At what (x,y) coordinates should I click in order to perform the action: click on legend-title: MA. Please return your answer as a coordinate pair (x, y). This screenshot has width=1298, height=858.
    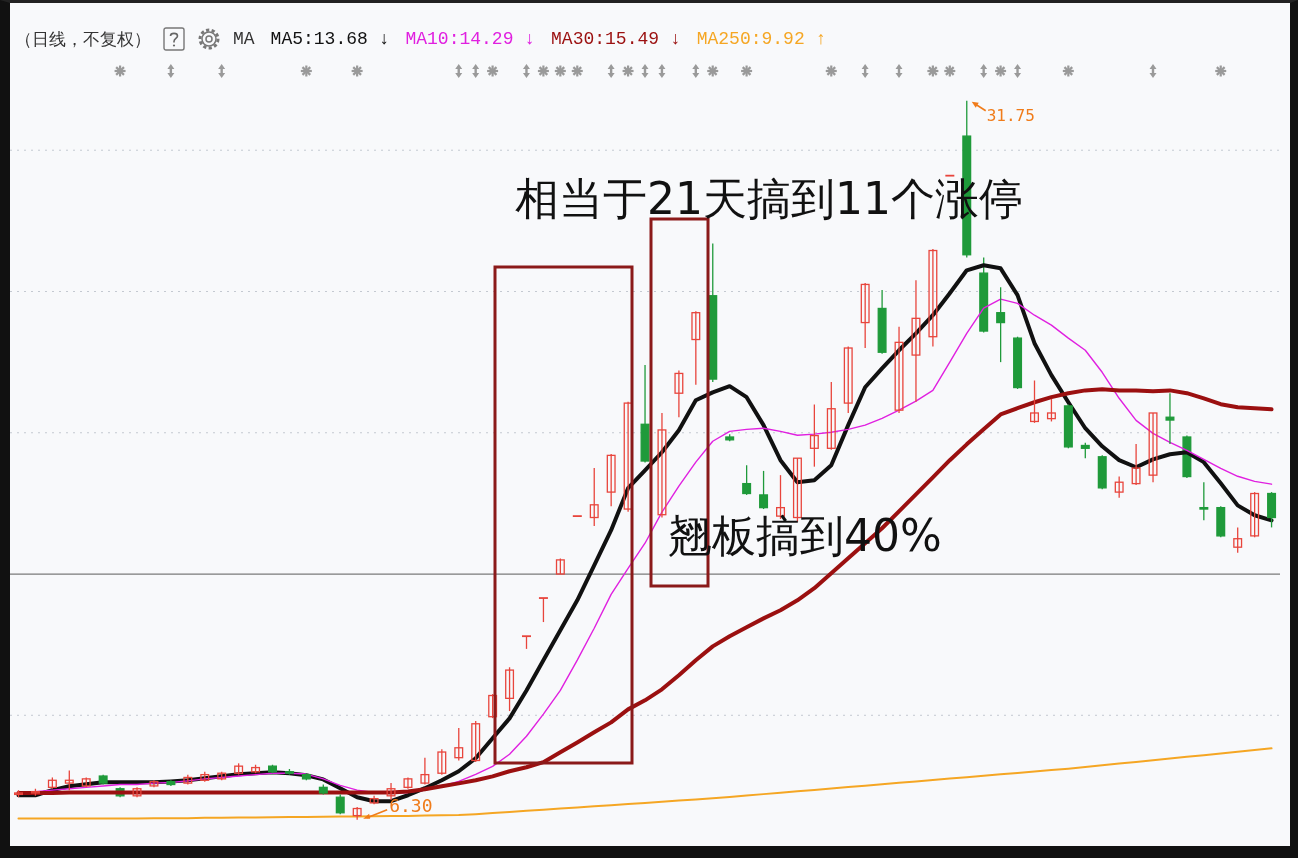
    Looking at the image, I should click on (244, 39).